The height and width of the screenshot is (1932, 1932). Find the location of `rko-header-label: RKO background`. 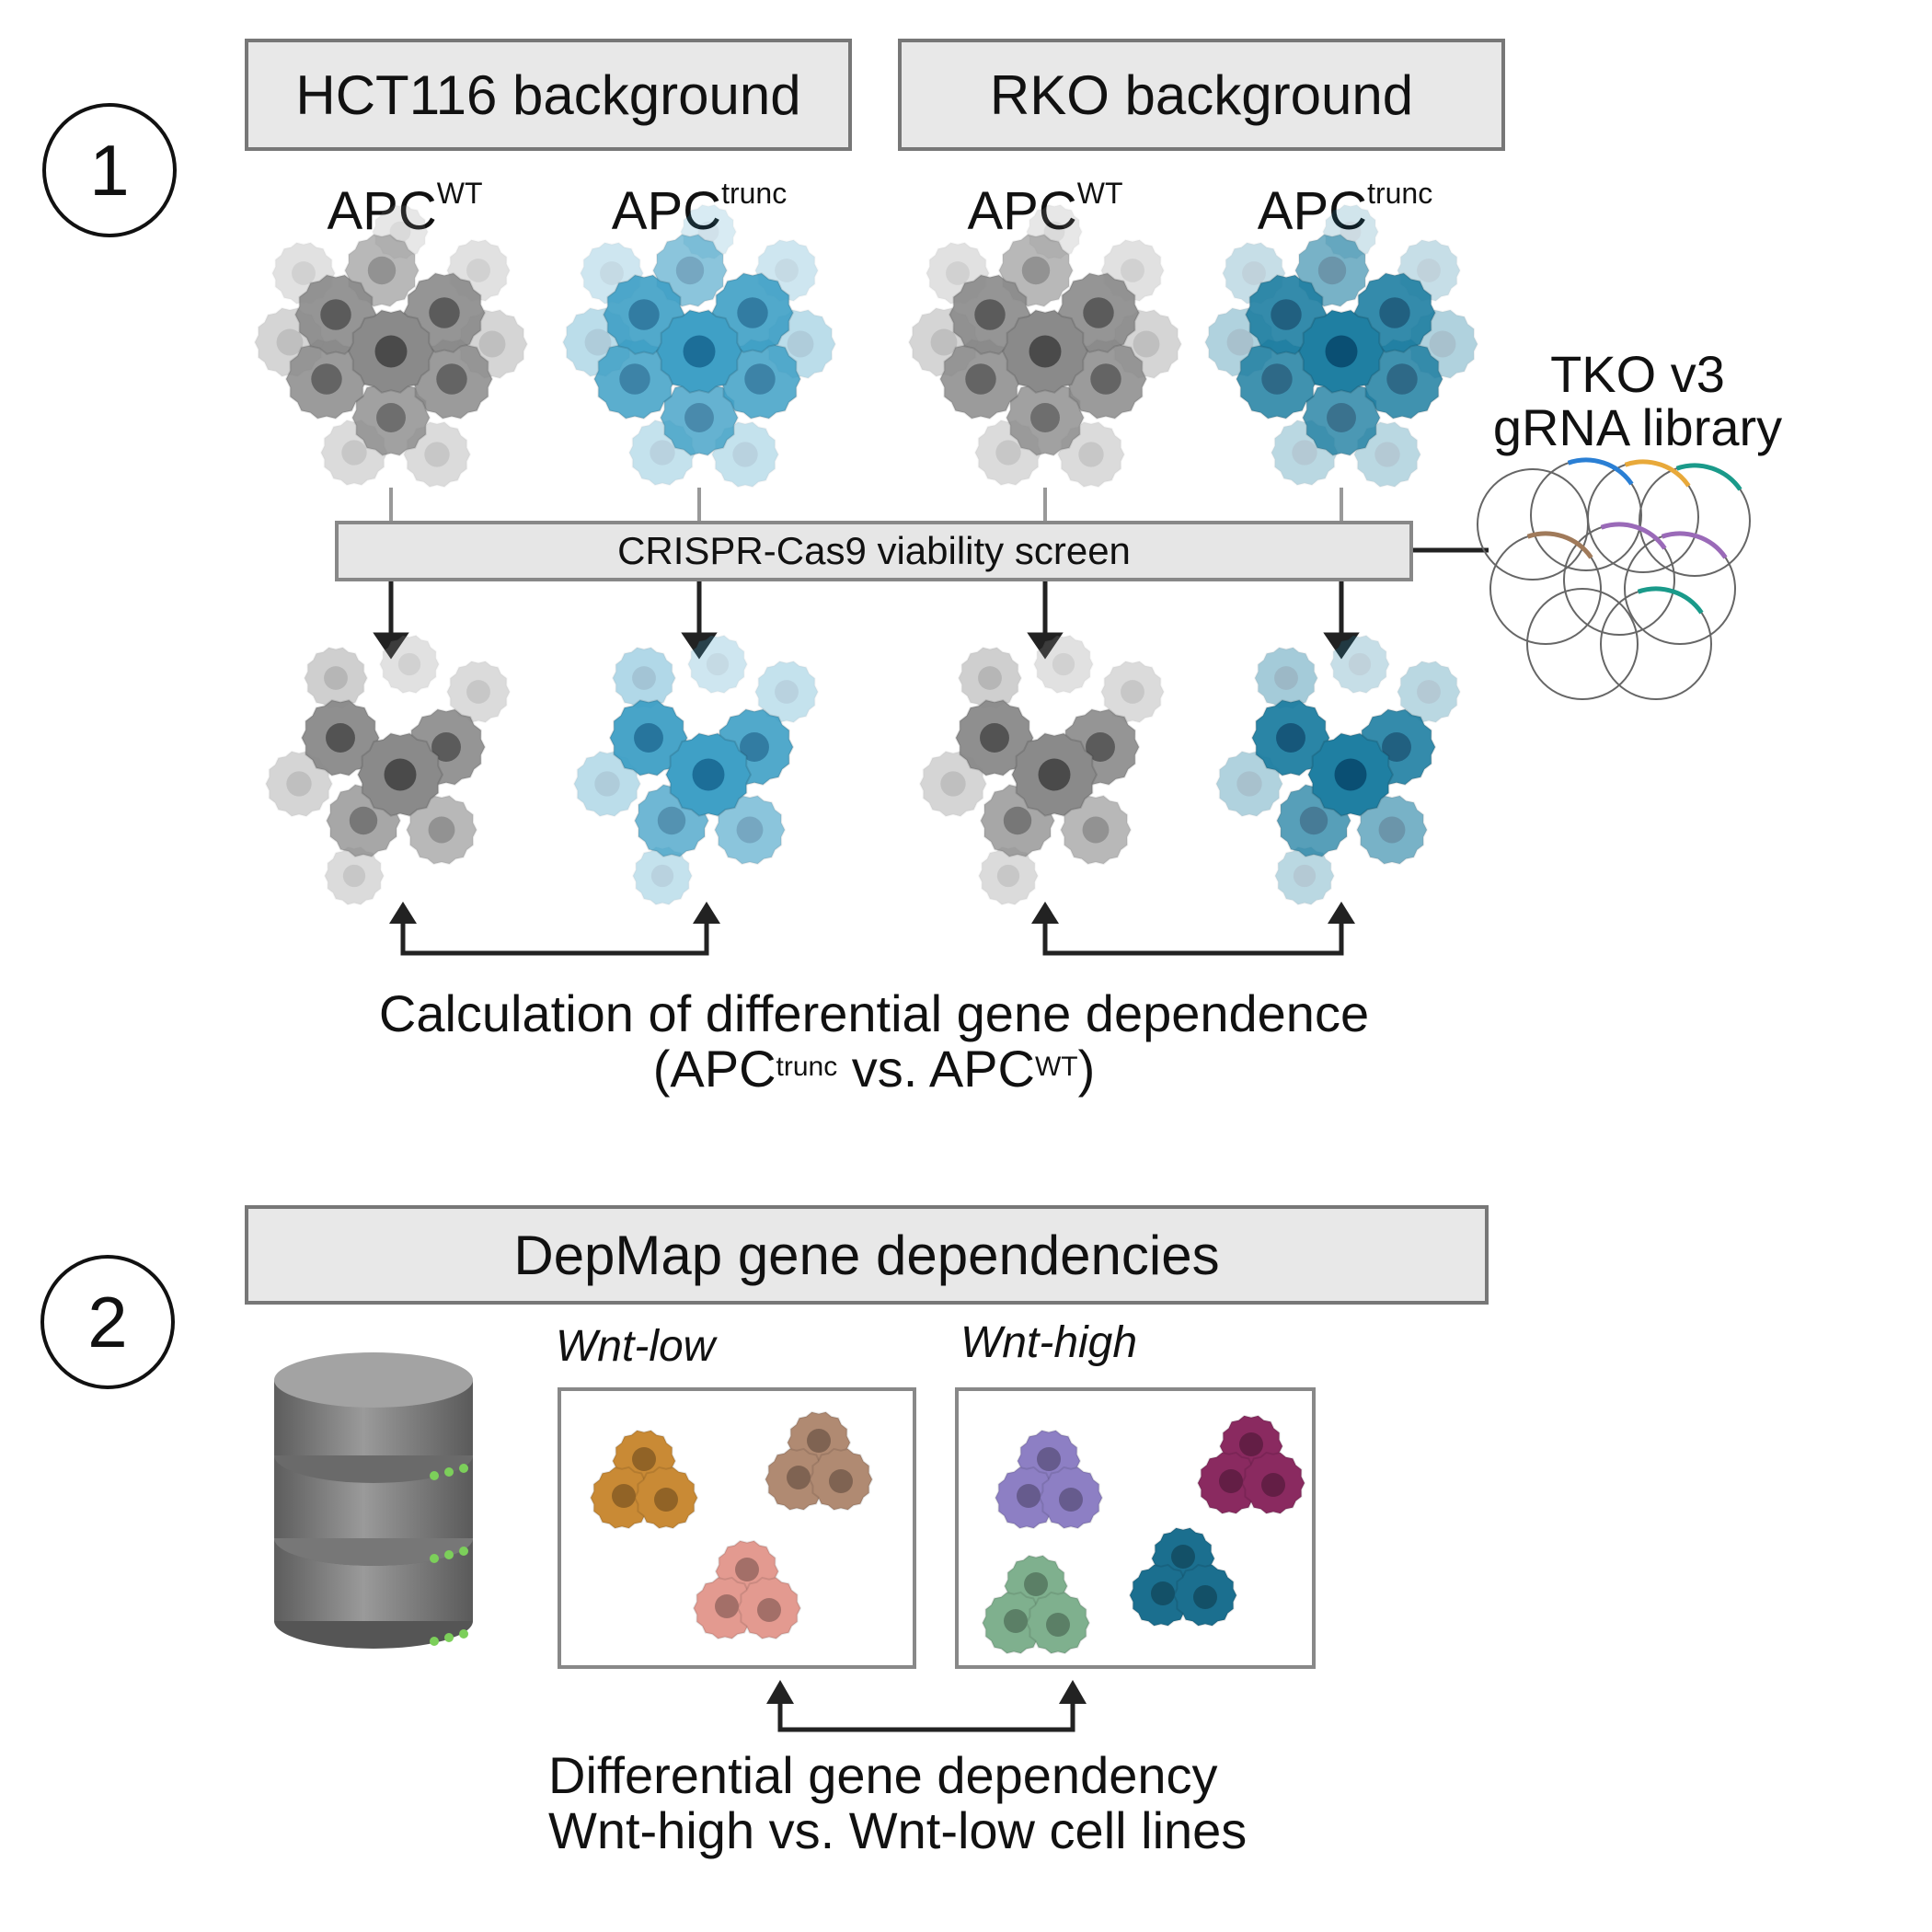

rko-header-label: RKO background is located at coordinates (1201, 94).